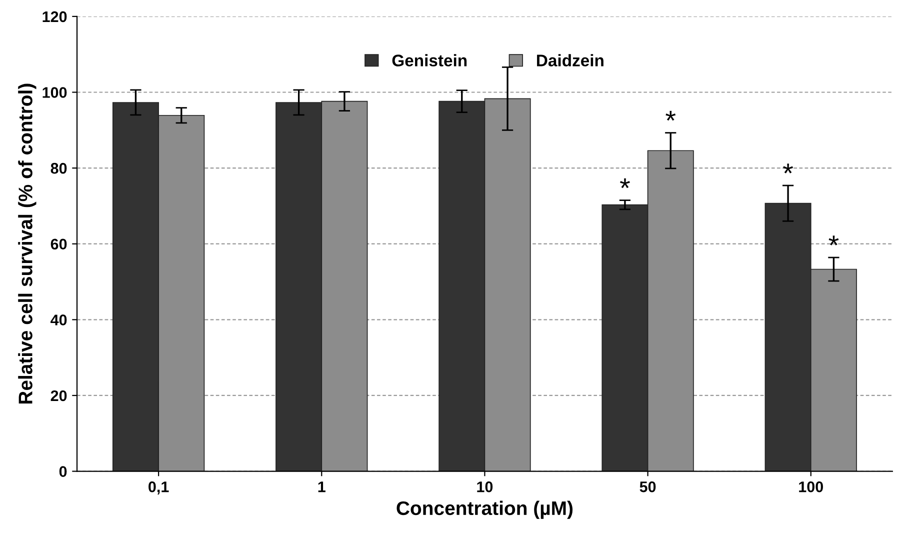 This screenshot has width=906, height=548. I want to click on y-tick-label: 0, so click(63, 471).